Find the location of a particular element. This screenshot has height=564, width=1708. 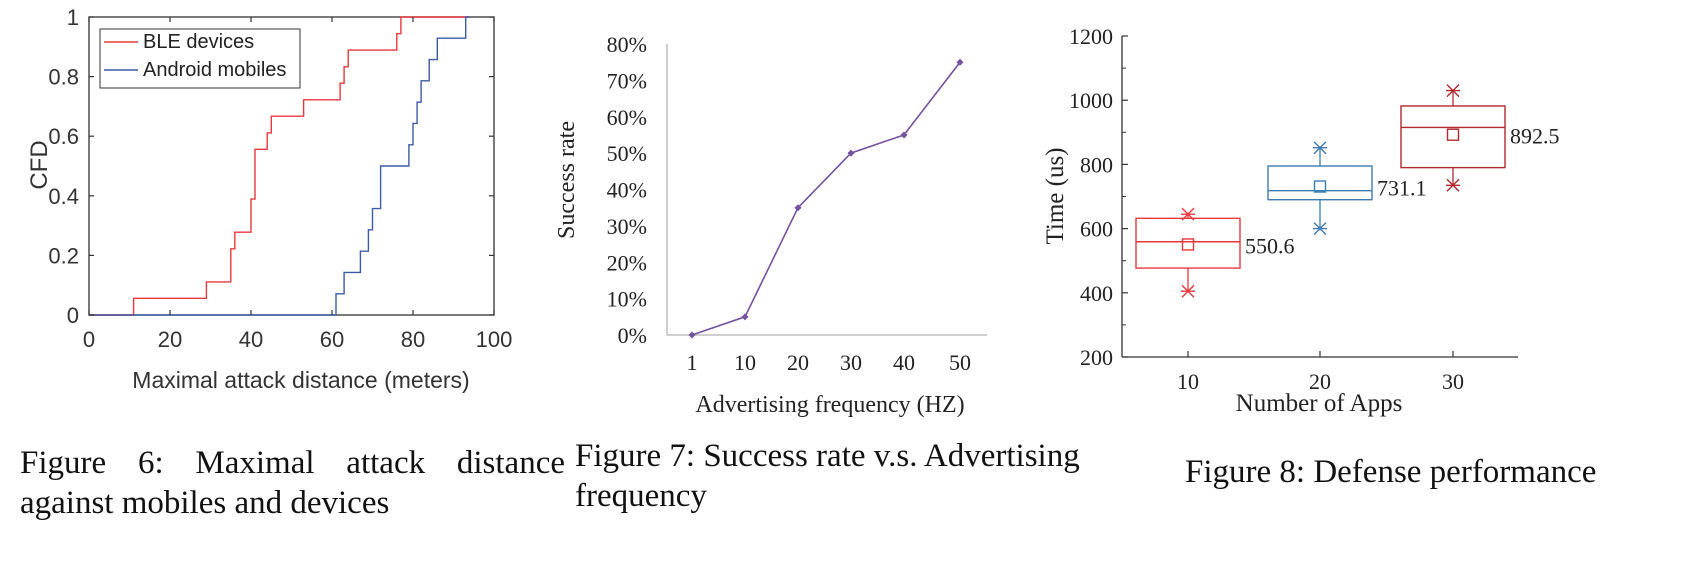

caption-line-1: Figure 7: Success rate v.s. Advertising is located at coordinates (827, 456).